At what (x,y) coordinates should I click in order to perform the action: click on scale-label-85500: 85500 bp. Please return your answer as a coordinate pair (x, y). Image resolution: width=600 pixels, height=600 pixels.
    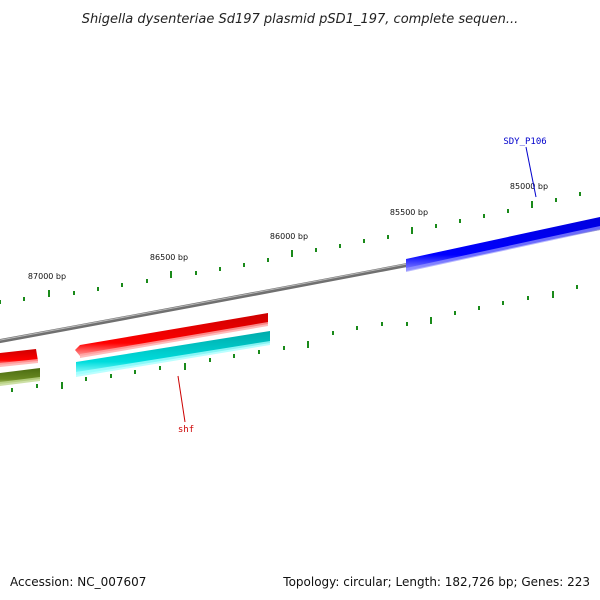
    Looking at the image, I should click on (409, 212).